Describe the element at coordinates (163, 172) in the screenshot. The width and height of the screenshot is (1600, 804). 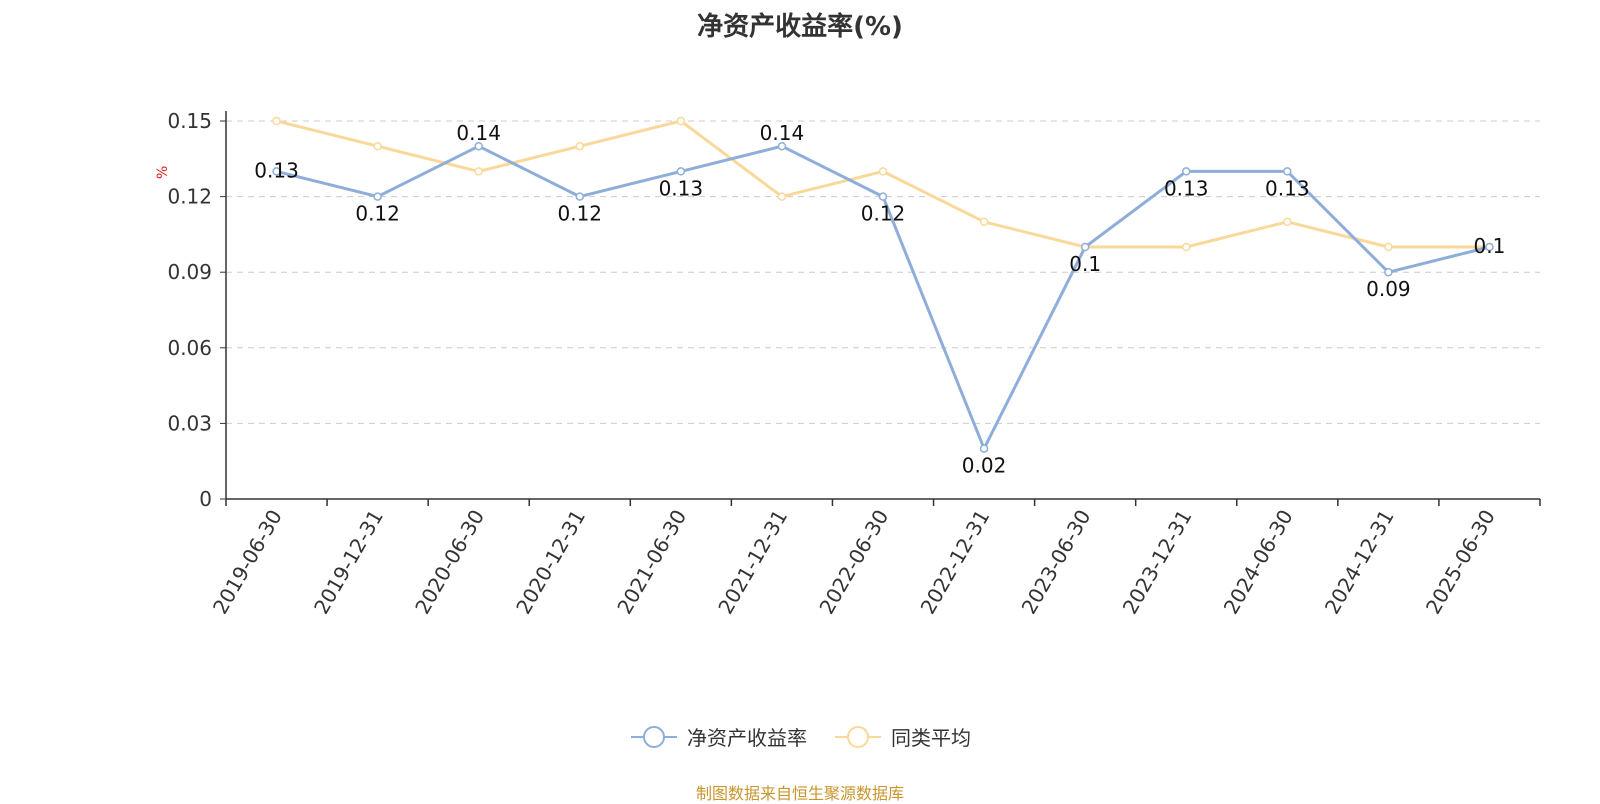
I see `y-axis-label: %` at that location.